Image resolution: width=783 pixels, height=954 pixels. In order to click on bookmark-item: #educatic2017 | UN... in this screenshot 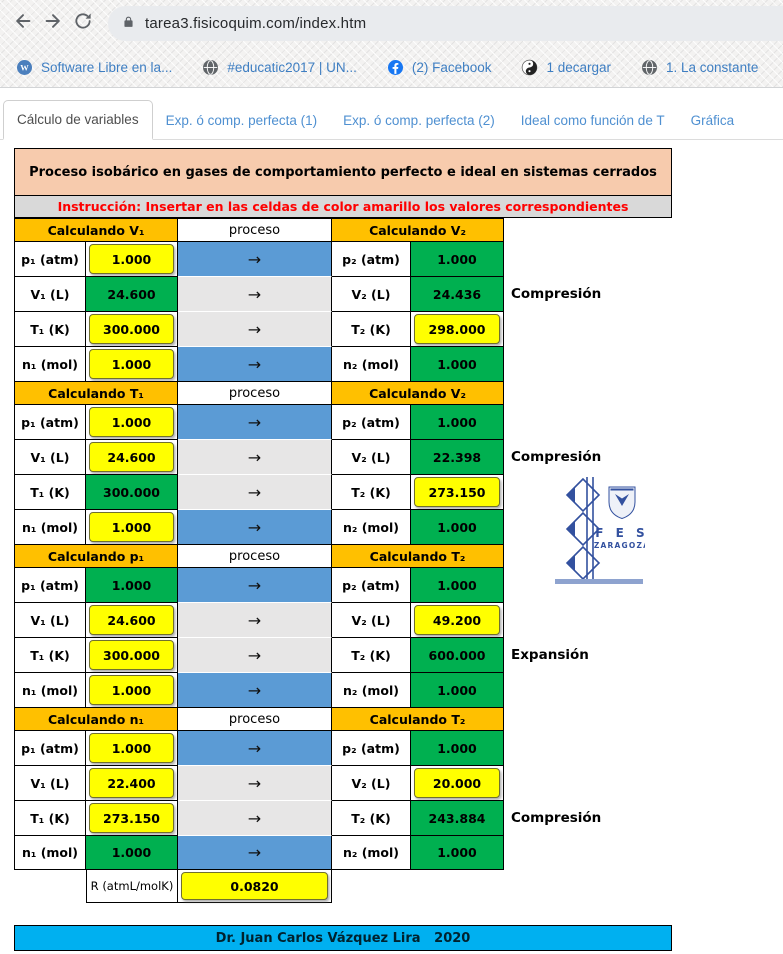, I will do `click(279, 67)`.